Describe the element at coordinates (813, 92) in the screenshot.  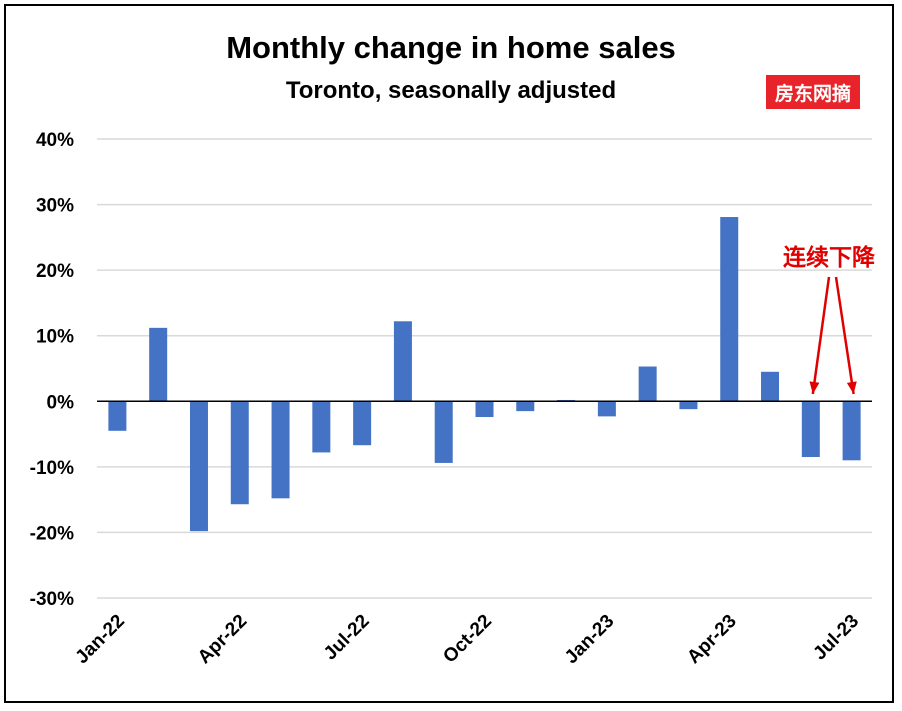
I see `watermark-badge: 房东网摘` at that location.